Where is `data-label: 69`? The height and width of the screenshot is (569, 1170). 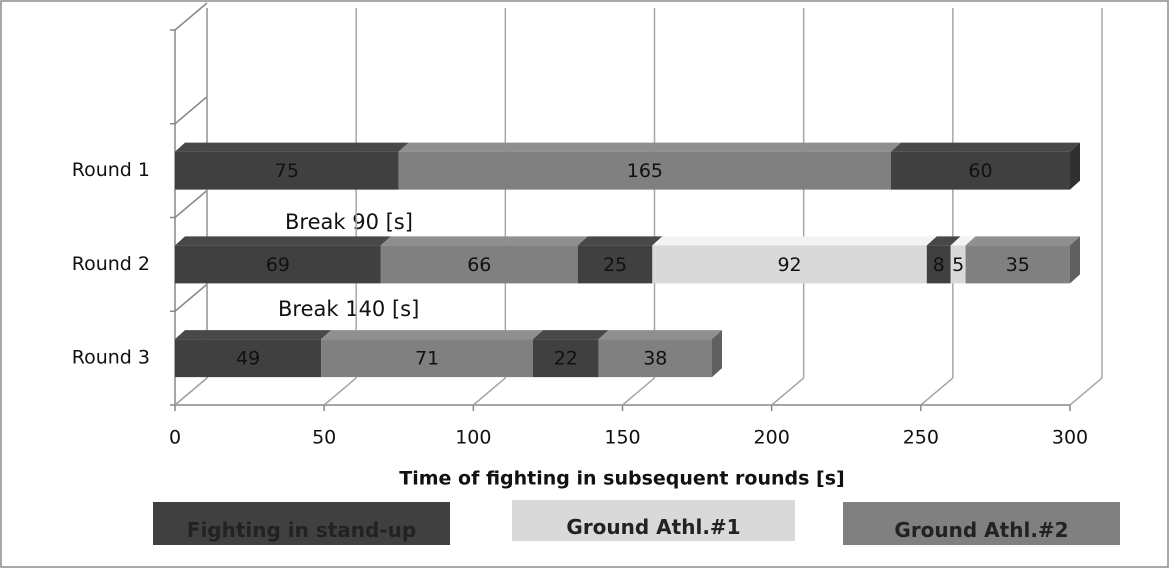
data-label: 69 is located at coordinates (278, 265).